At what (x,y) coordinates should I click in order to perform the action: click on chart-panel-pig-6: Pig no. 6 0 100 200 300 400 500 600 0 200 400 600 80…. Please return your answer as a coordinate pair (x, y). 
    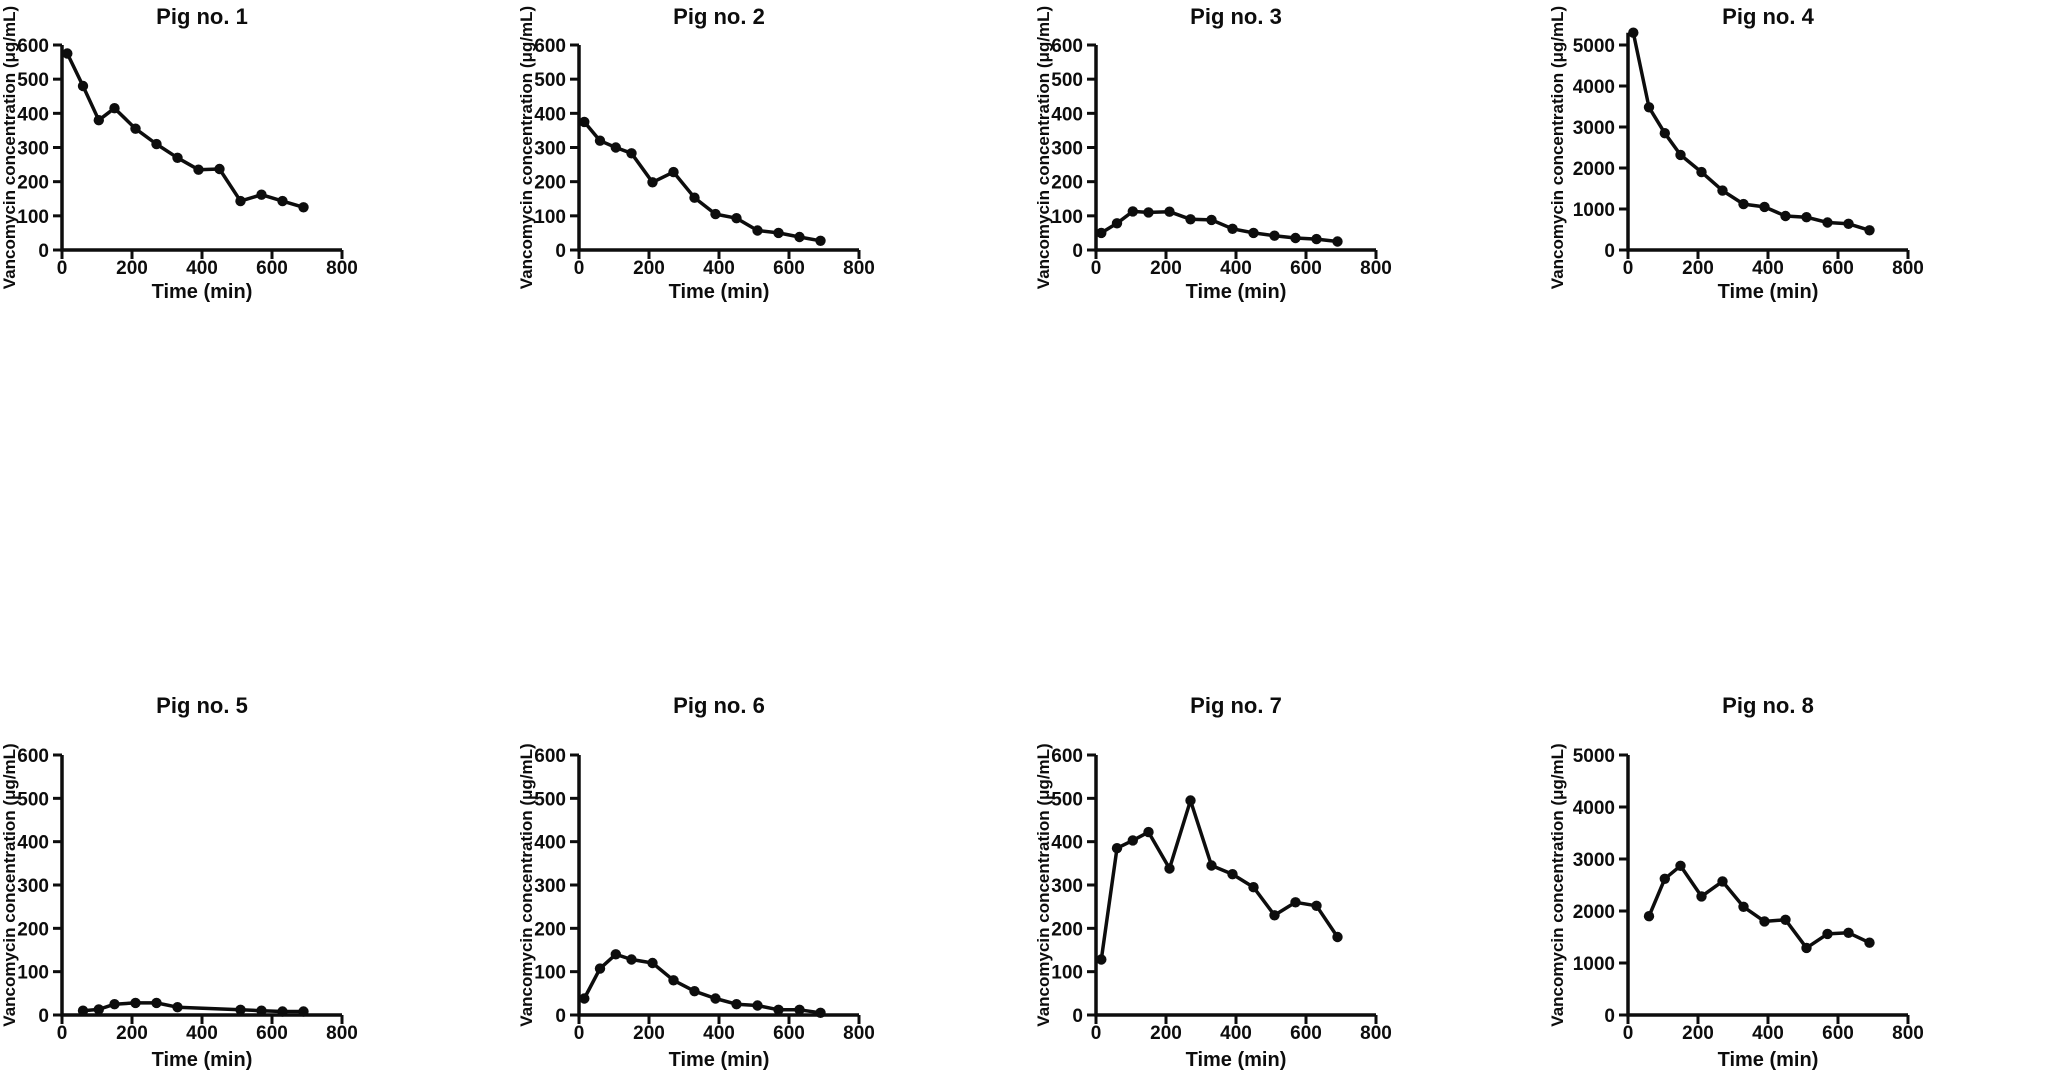
    Looking at the image, I should click on (775, 884).